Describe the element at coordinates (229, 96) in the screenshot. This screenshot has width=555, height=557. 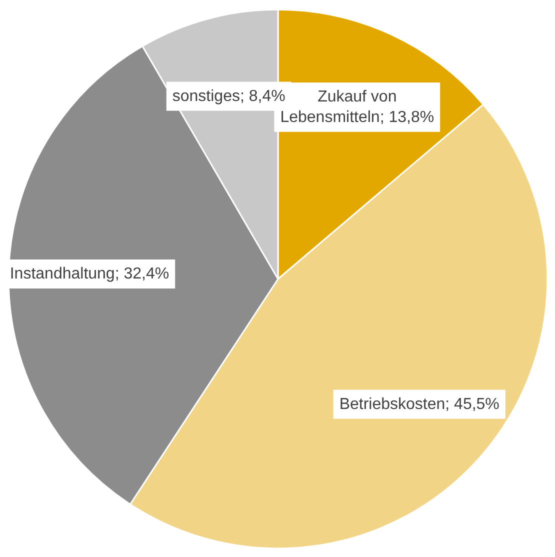
I see `slice-label: sonstiges; 8,4%` at that location.